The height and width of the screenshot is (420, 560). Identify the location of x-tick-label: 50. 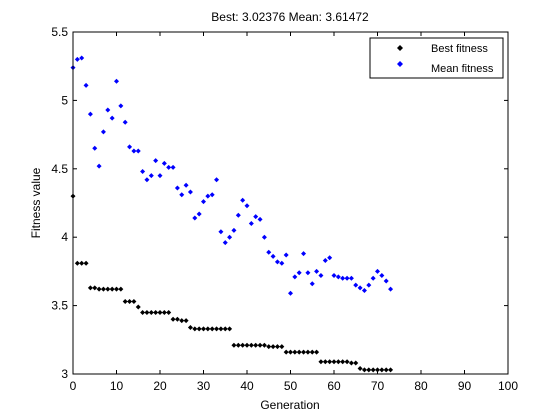
(291, 386).